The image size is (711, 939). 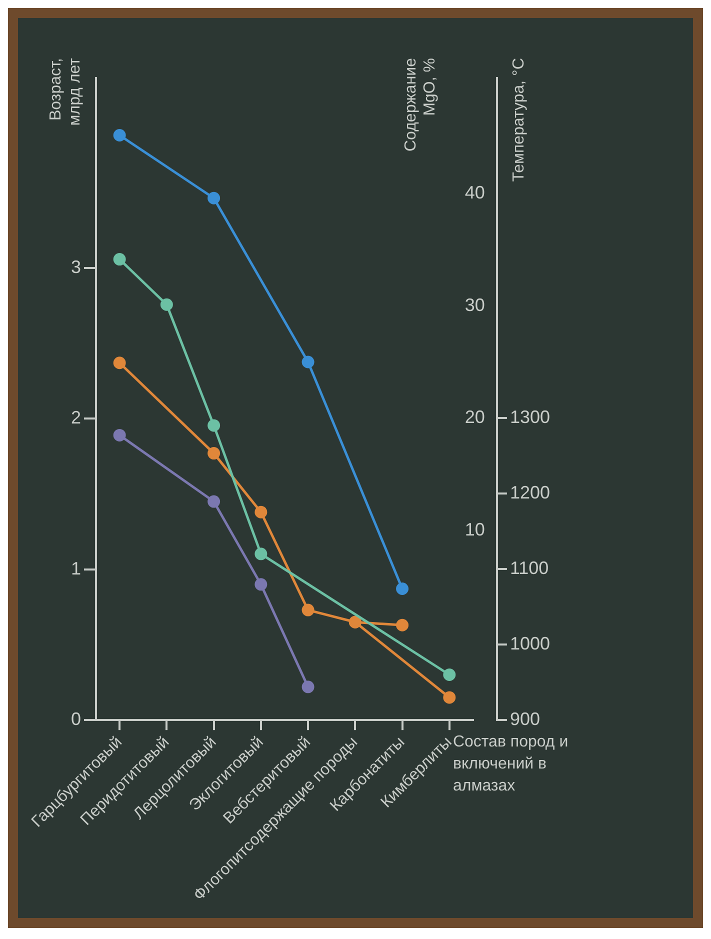 What do you see at coordinates (65, 91) in the screenshot?
I see `y-axis-title: Возраст, млрд лет` at bounding box center [65, 91].